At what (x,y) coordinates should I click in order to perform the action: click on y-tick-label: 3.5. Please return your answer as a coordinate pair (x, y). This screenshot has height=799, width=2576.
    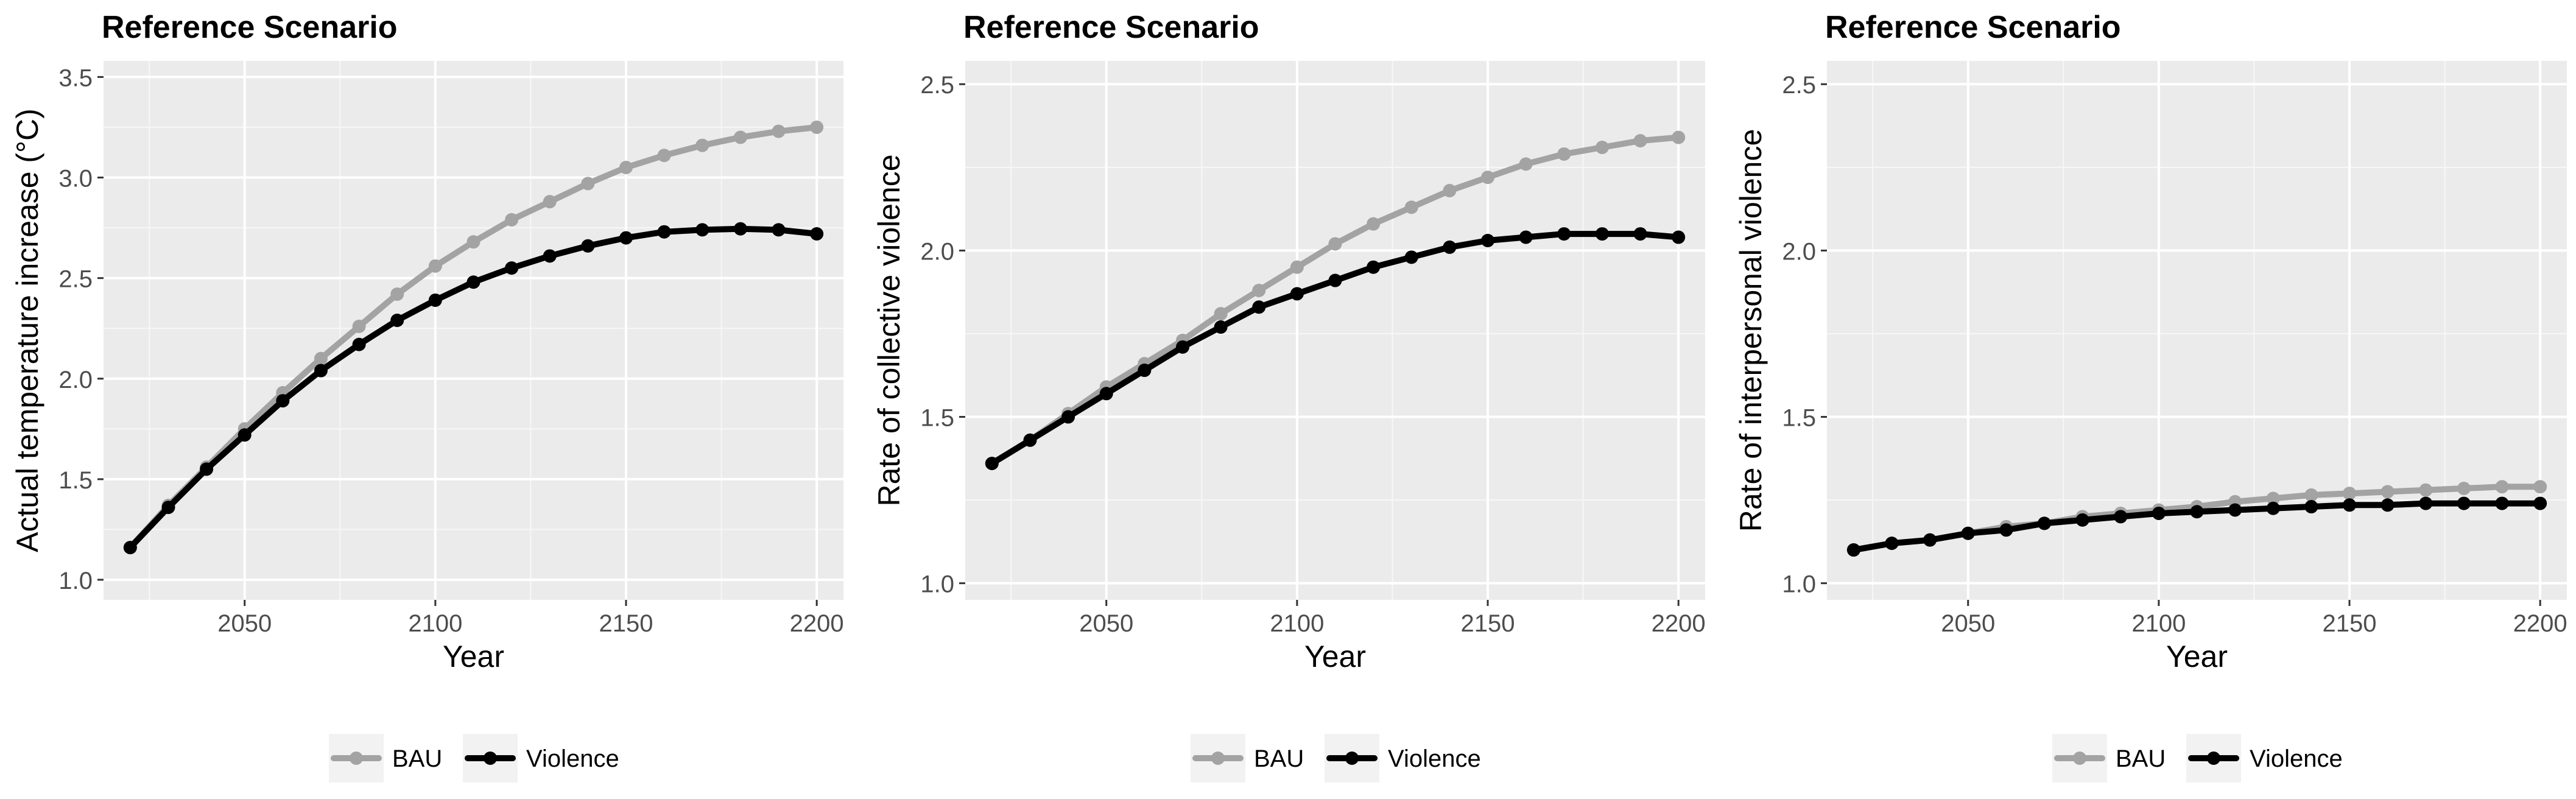
    Looking at the image, I should click on (75, 78).